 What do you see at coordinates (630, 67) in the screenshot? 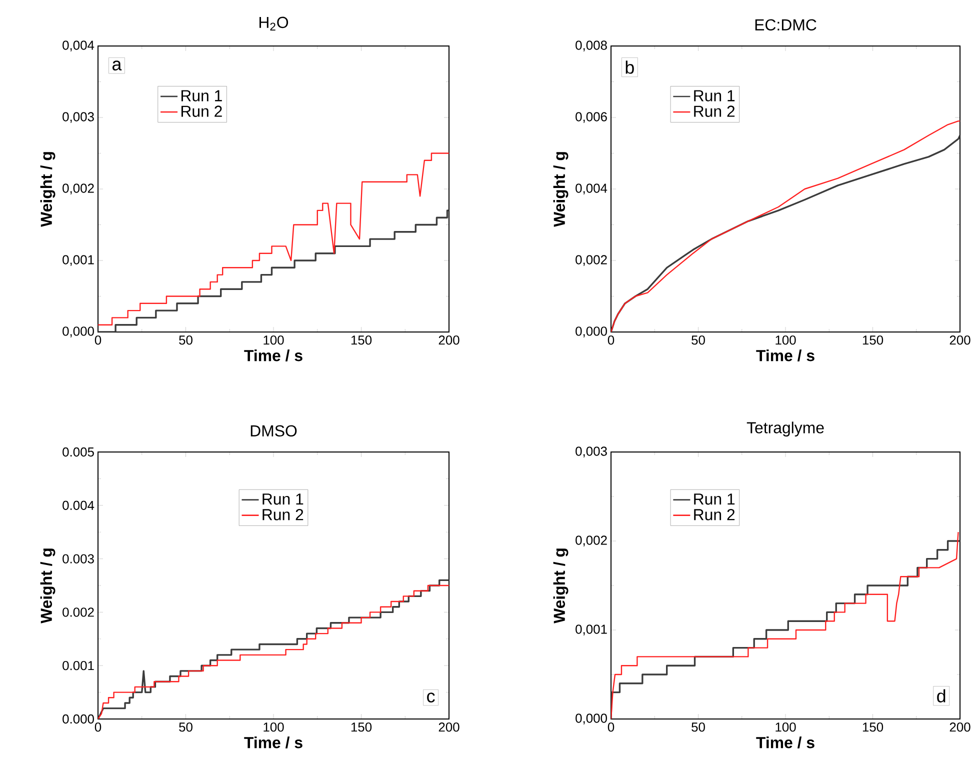
I see `annotation: b` at bounding box center [630, 67].